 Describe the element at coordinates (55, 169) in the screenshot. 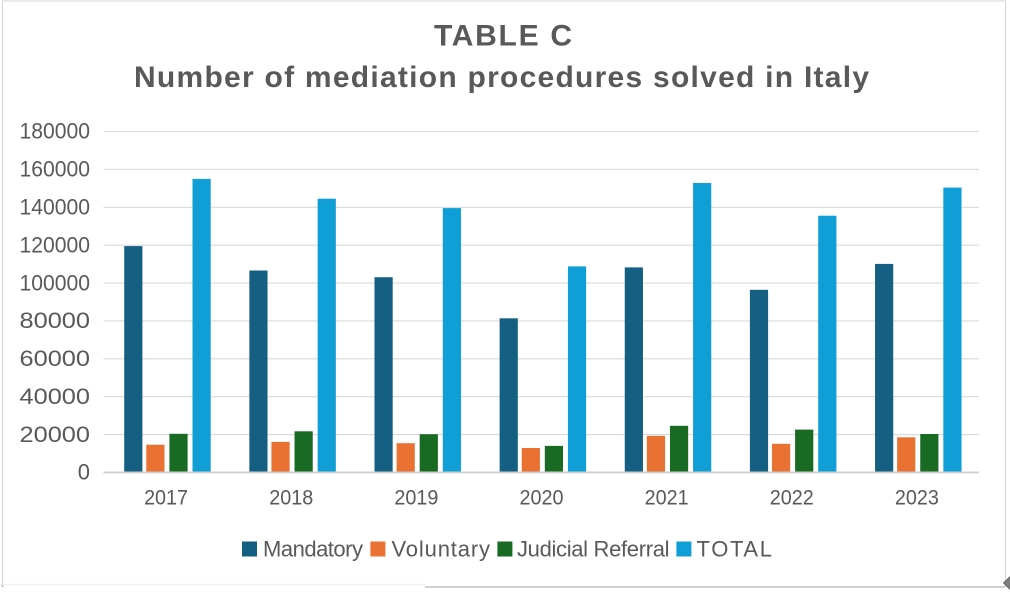

I see `svg-text: 160000` at that location.